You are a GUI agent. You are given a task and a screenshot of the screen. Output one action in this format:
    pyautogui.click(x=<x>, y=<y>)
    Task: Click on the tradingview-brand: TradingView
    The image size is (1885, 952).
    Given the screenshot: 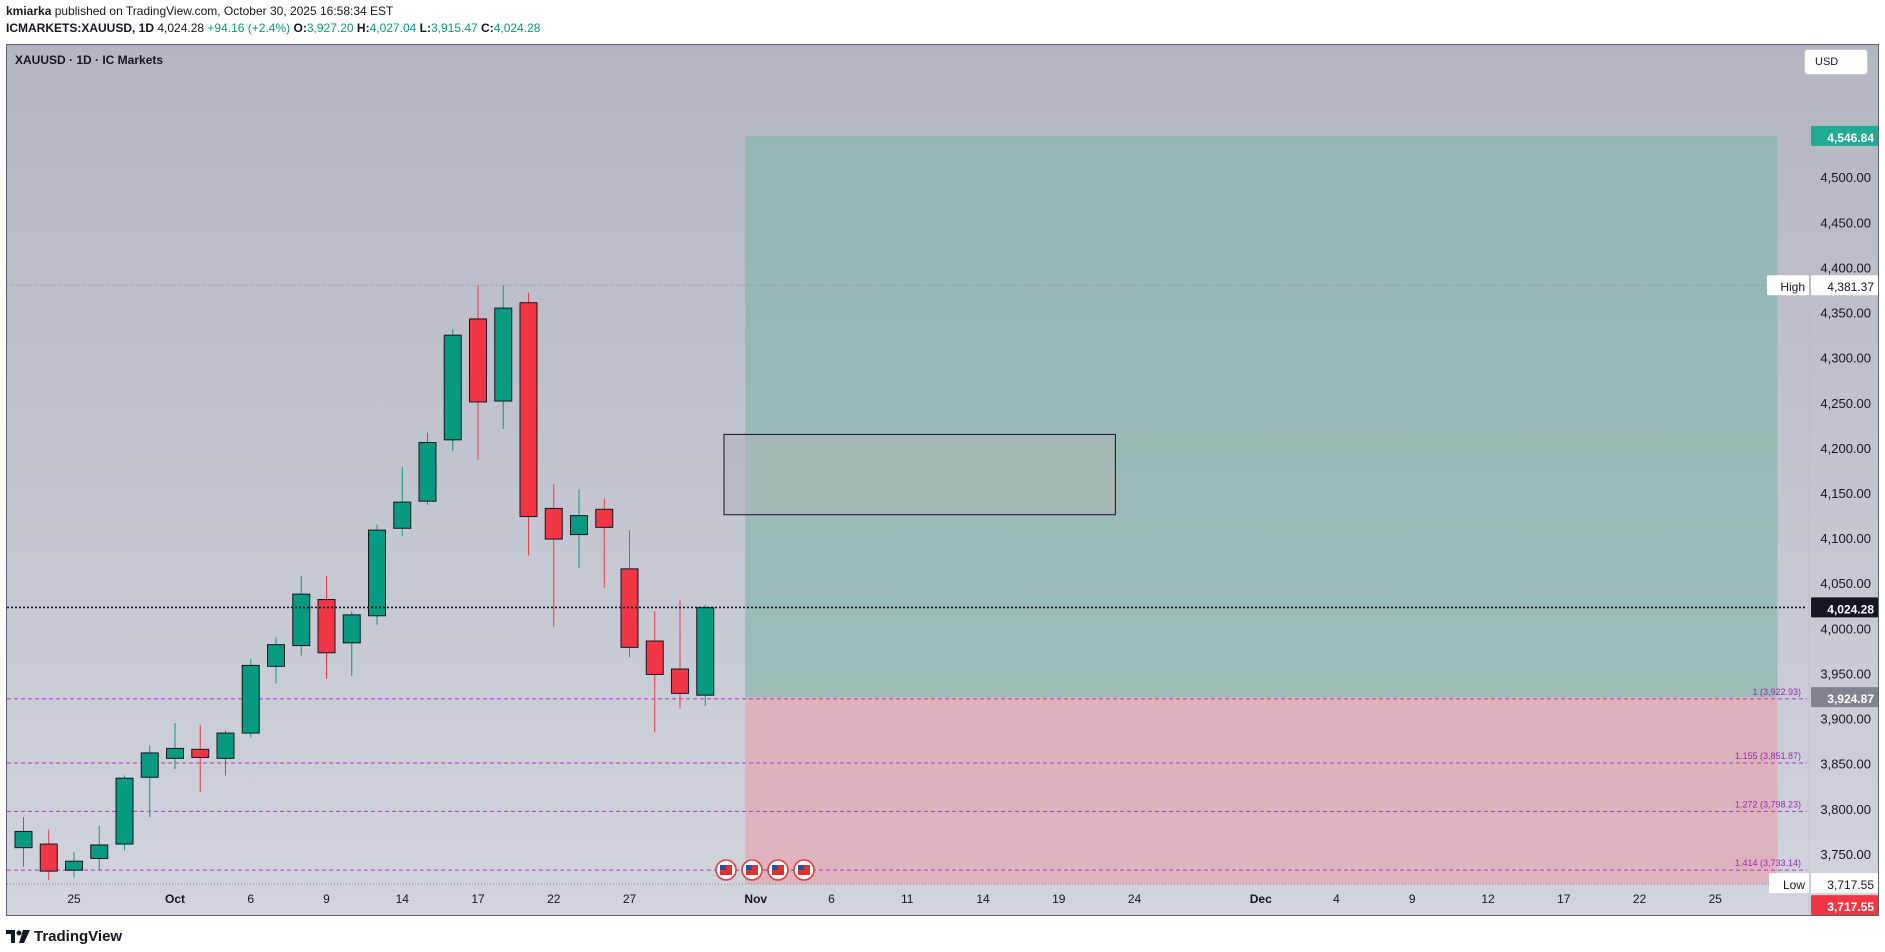 What is the action you would take?
    pyautogui.click(x=78, y=936)
    